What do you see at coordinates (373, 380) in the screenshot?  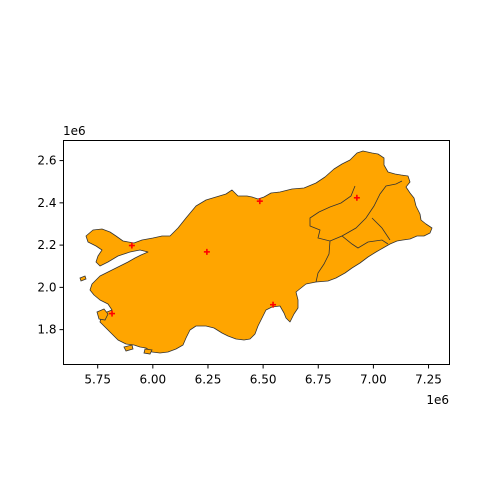 I see `x-tick-label: 7.00` at bounding box center [373, 380].